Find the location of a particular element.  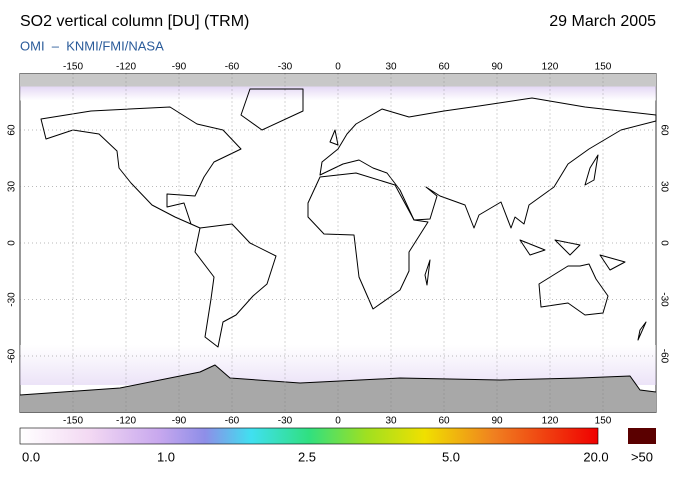

colorbar-label: 20.0 is located at coordinates (595, 456).